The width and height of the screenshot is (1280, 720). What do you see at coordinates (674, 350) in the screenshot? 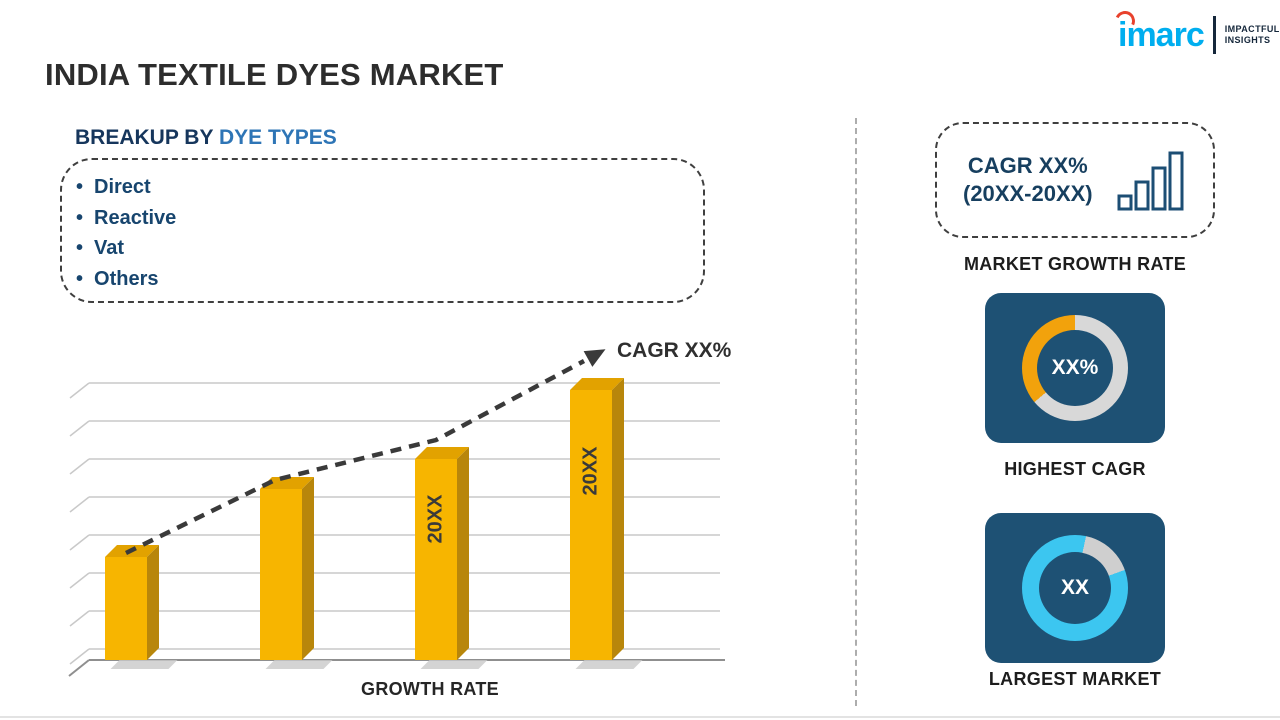
I see `cagr-annotation: CAGR XX%` at bounding box center [674, 350].